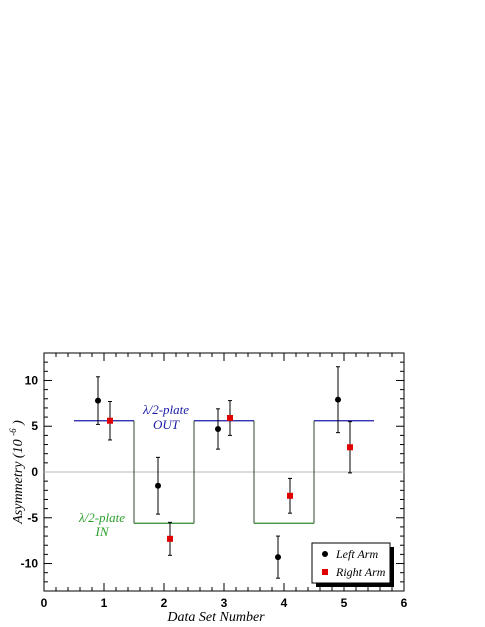 The height and width of the screenshot is (627, 485). I want to click on x-tick-label: 6, so click(404, 603).